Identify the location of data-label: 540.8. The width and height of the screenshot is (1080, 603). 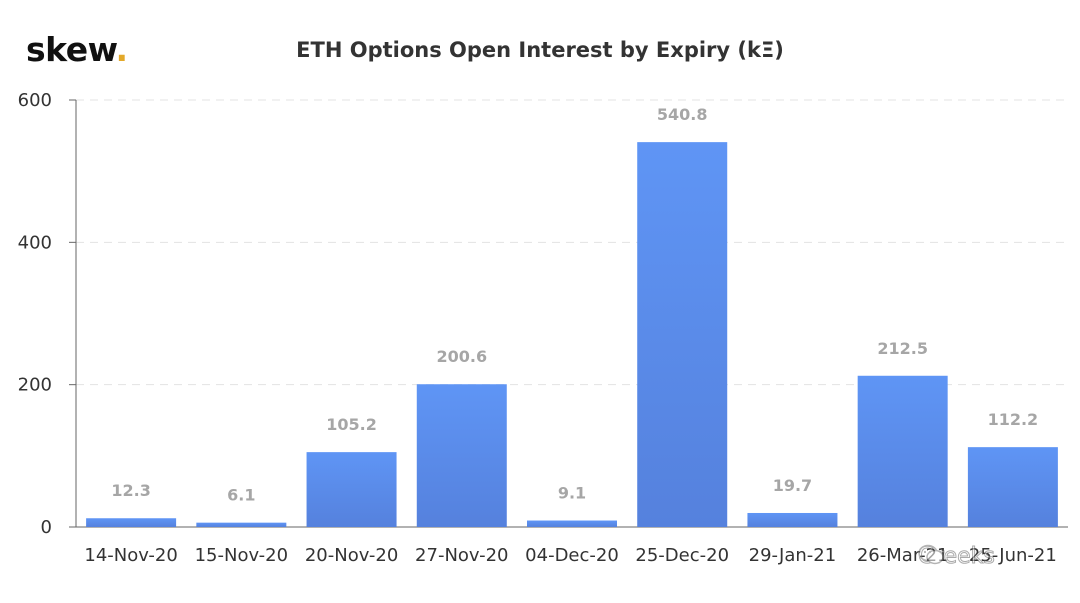
(682, 114).